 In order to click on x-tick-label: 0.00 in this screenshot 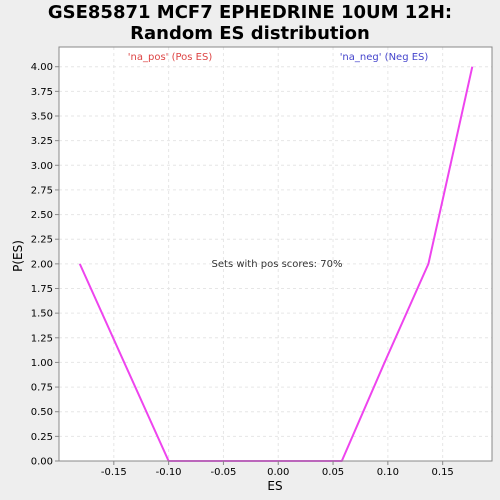, I will do `click(278, 472)`.